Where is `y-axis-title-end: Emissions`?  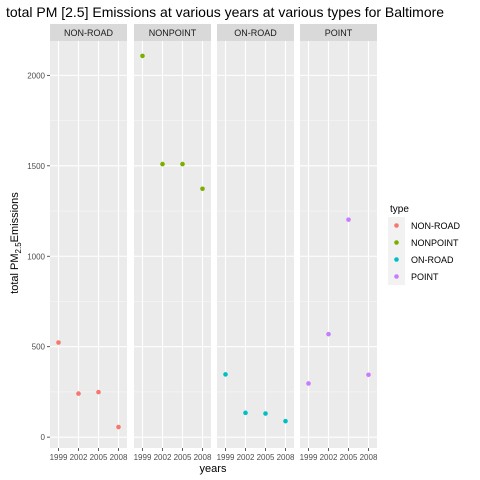
y-axis-title-end: Emissions is located at coordinates (15, 217).